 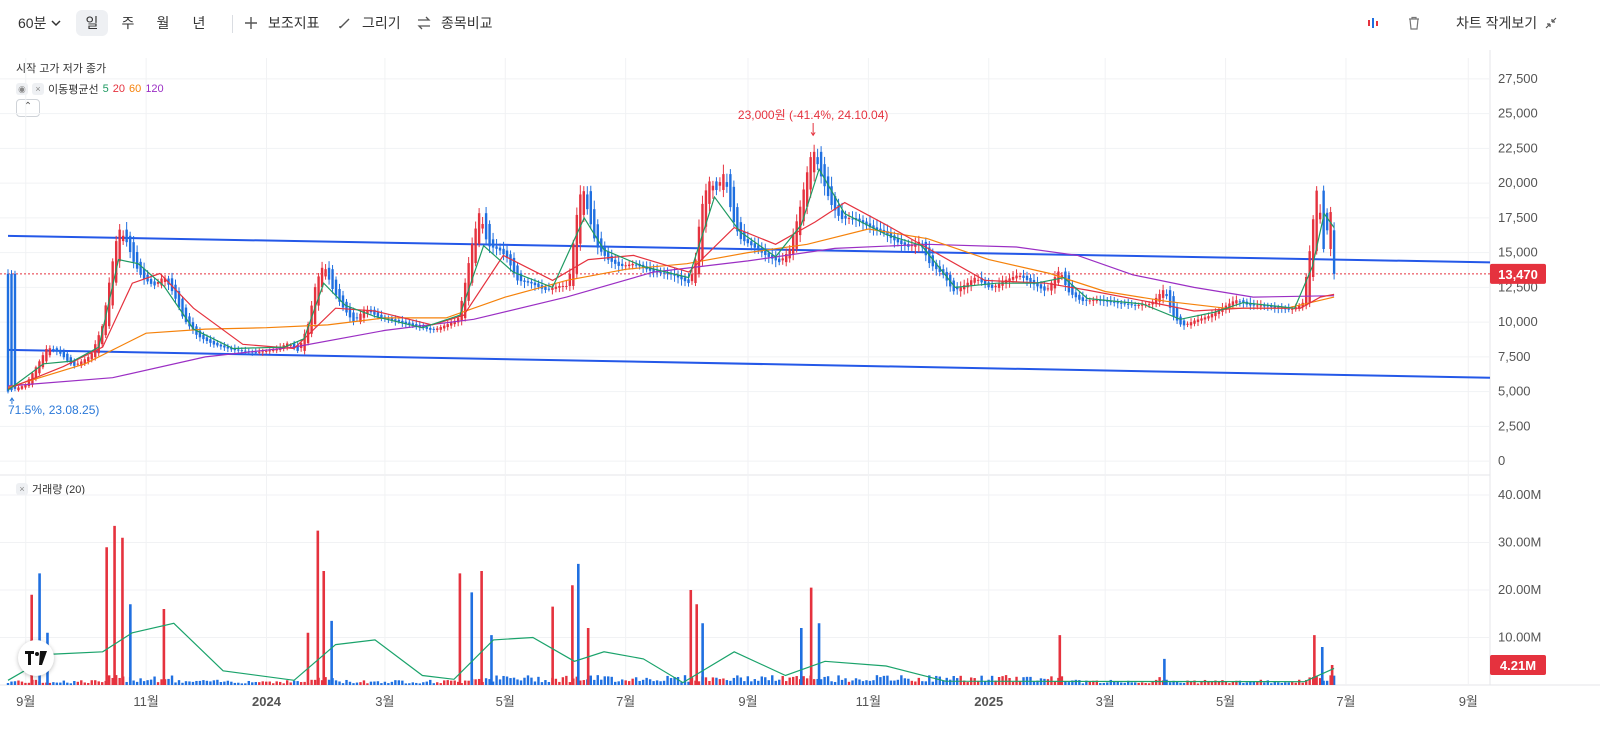 I want to click on chart-style-button, so click(x=1375, y=23).